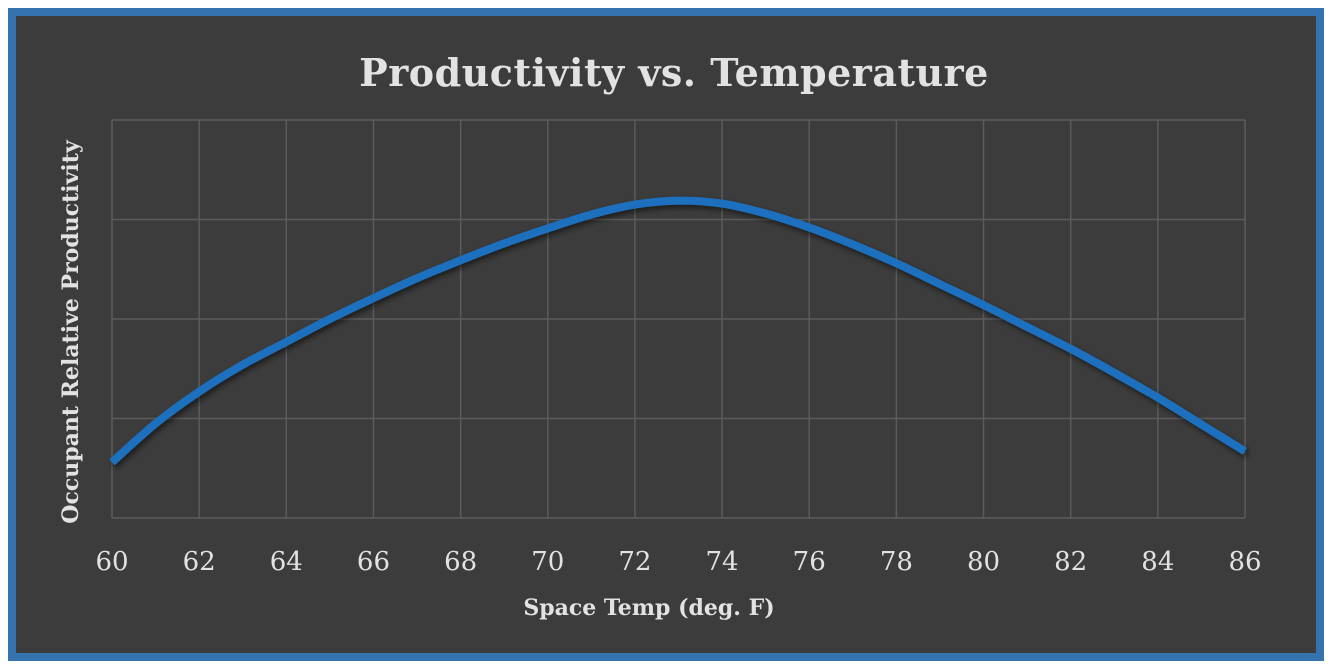  I want to click on x-tick-label: 68, so click(460, 562).